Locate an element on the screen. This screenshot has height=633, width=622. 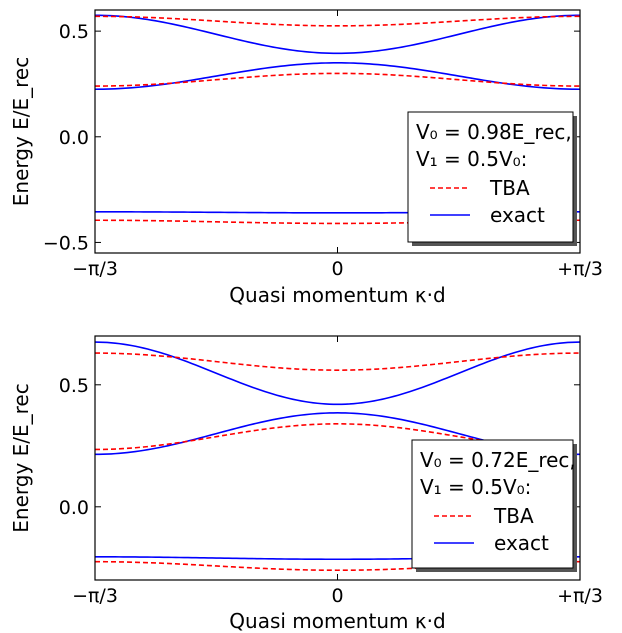
exact-band-2-line is located at coordinates (337, 76).